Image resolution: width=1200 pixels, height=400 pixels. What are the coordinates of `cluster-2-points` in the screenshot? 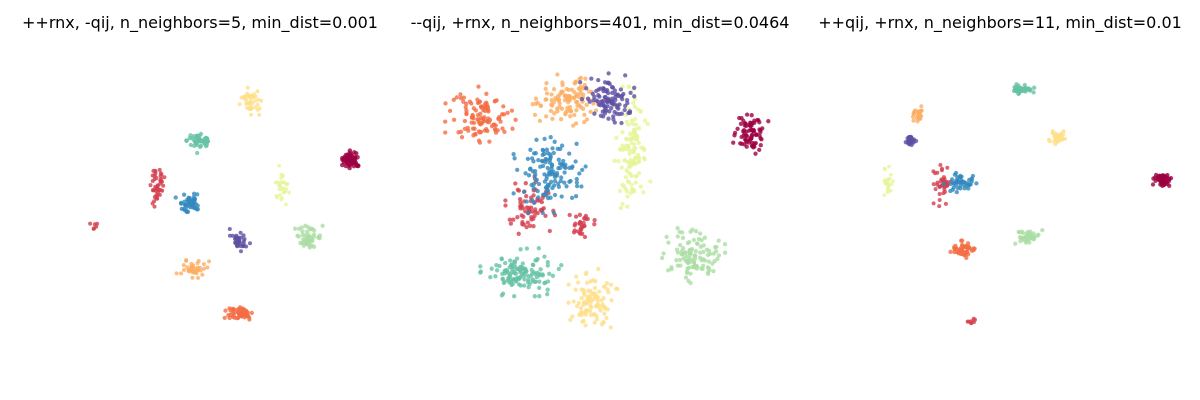 It's located at (238, 313).